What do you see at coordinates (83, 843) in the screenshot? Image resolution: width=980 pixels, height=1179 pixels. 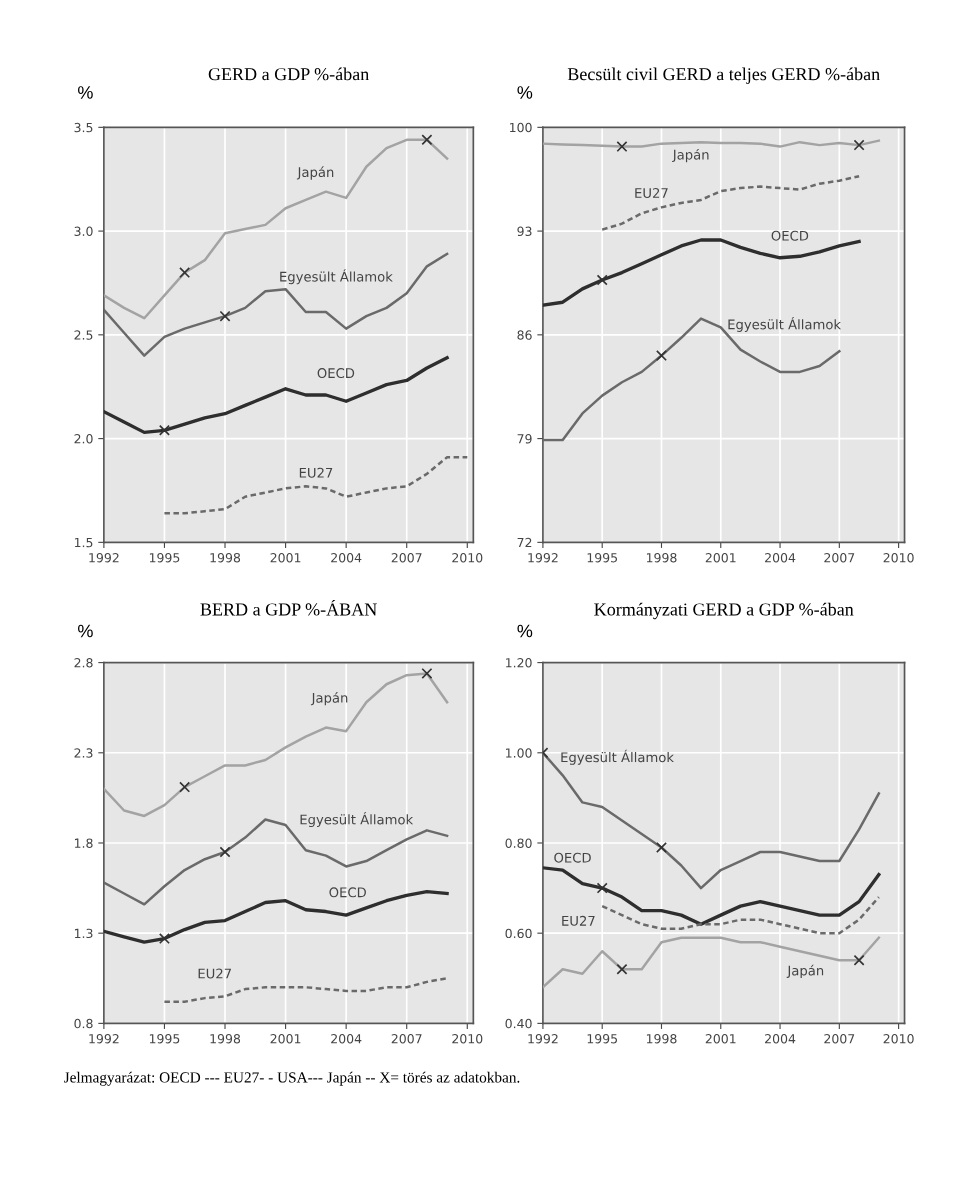 I see `y-tick-label: 1.8` at bounding box center [83, 843].